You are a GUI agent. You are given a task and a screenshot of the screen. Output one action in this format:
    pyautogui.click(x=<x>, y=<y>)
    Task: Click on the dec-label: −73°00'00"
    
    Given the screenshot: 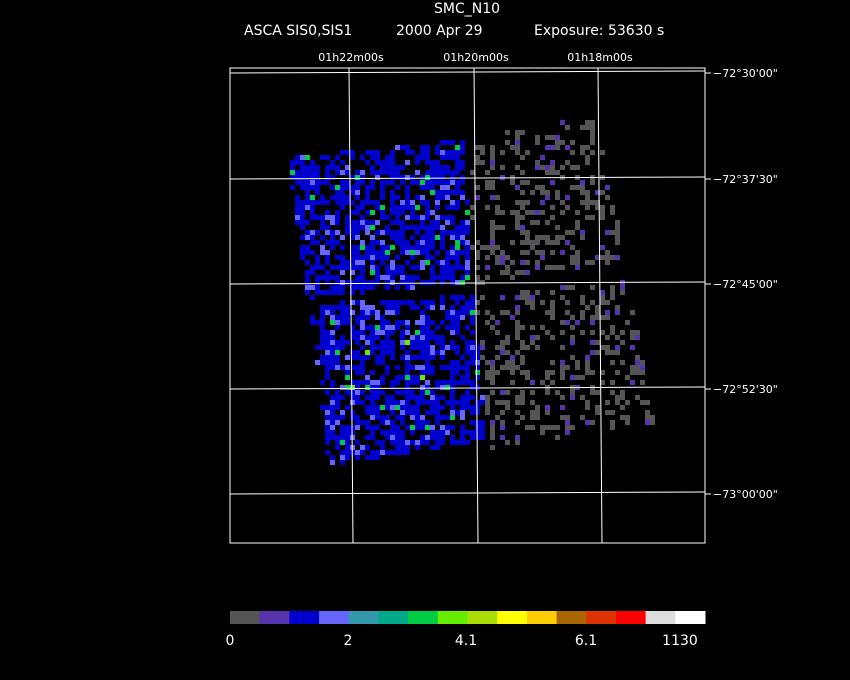 What is the action you would take?
    pyautogui.click(x=745, y=494)
    